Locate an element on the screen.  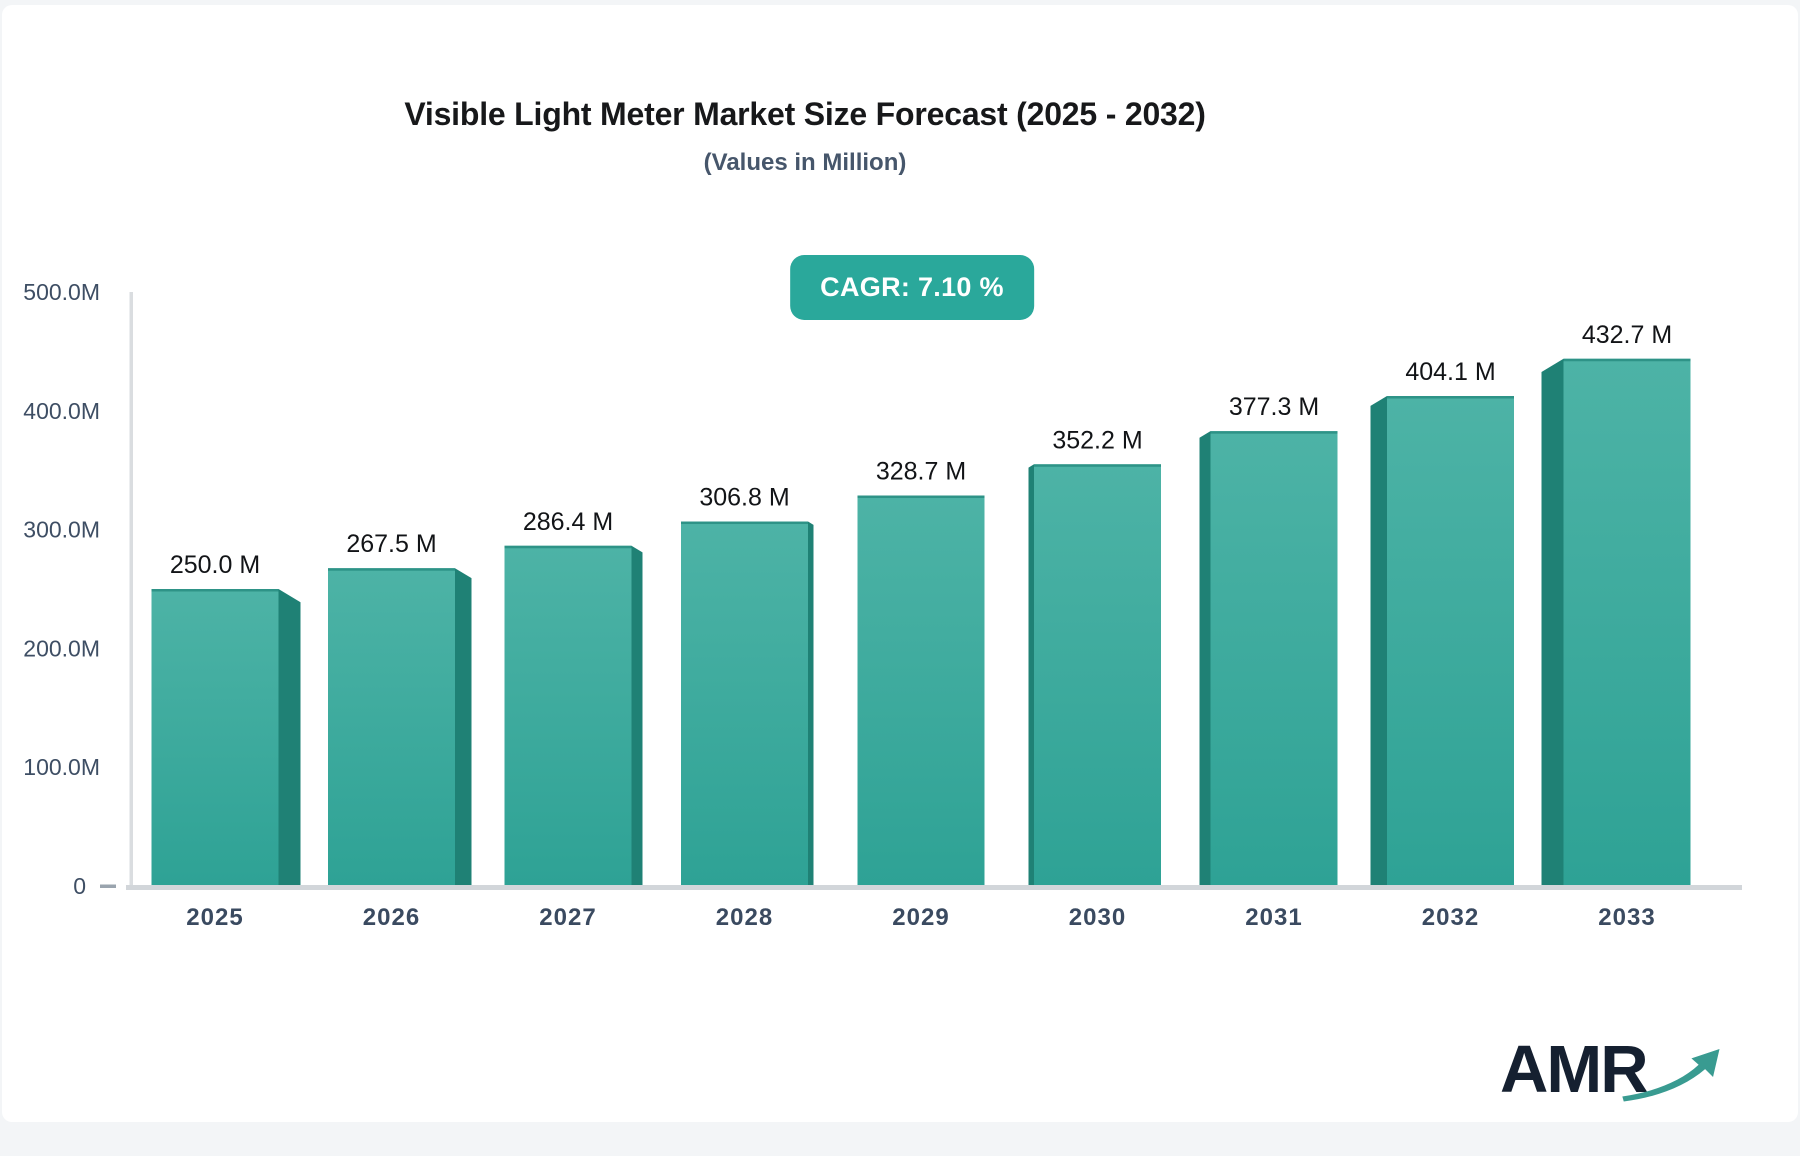
cagr-badge: CAGR: 7.10 % is located at coordinates (912, 287).